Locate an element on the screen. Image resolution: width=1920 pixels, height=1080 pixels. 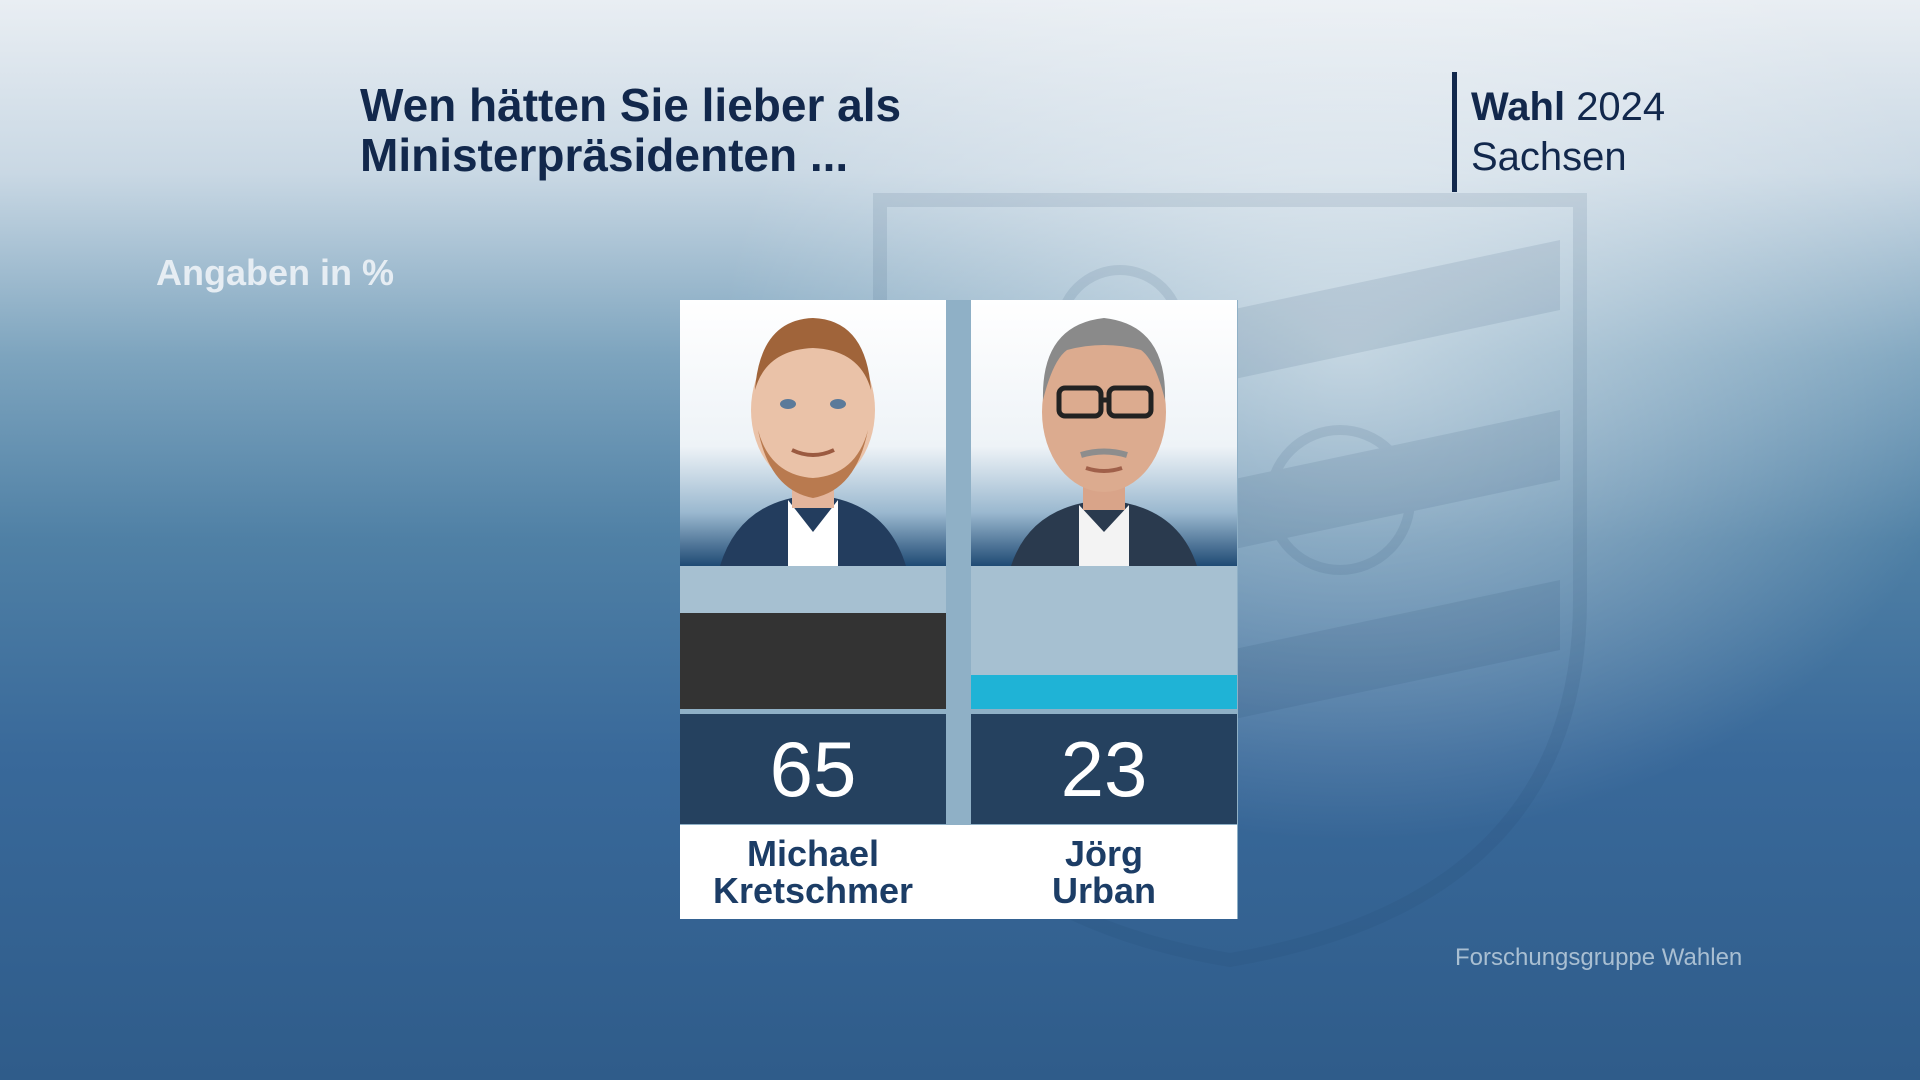
election-brand: Wahl 2024 Sachsen is located at coordinates (1602, 132).